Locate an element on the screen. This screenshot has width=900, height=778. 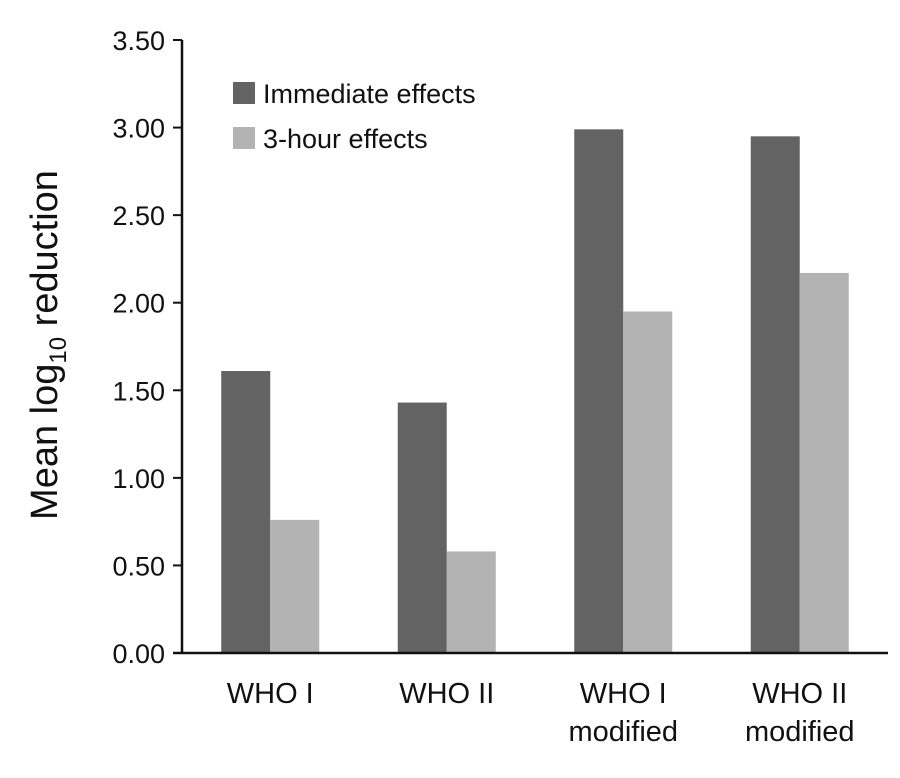
y-axis-label-subscript: 10 is located at coordinates (58, 350).